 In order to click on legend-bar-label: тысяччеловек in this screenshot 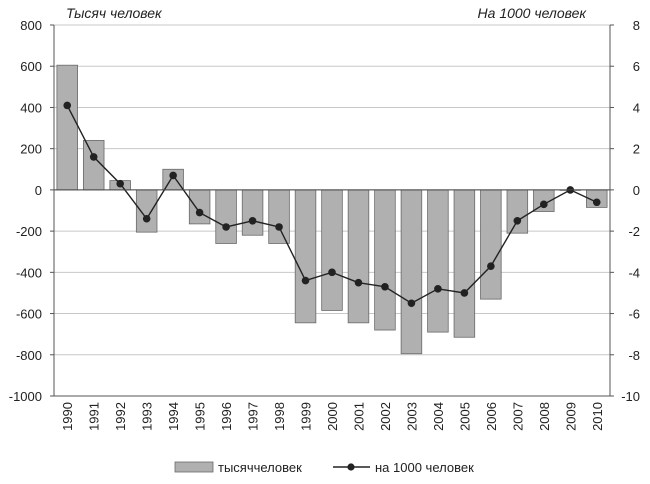, I will do `click(260, 467)`.